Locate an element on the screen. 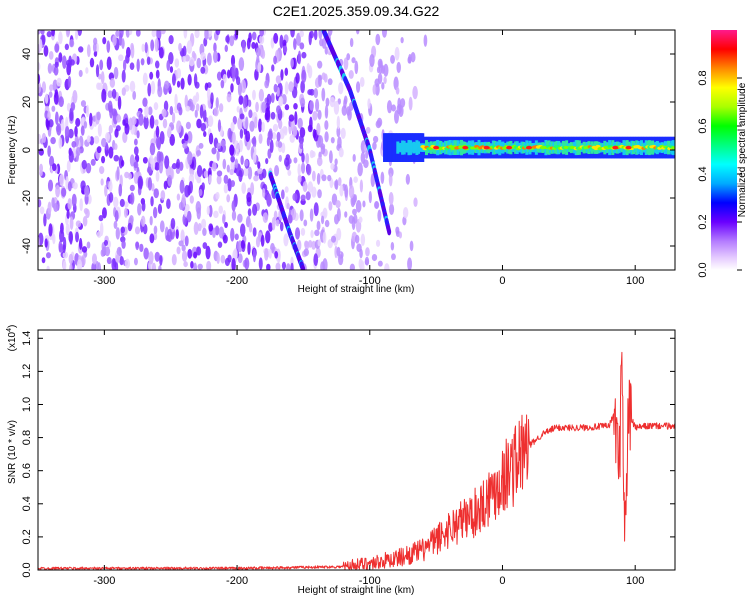 This screenshot has height=600, width=750. y-tick-label: 0.4 is located at coordinates (27, 503).